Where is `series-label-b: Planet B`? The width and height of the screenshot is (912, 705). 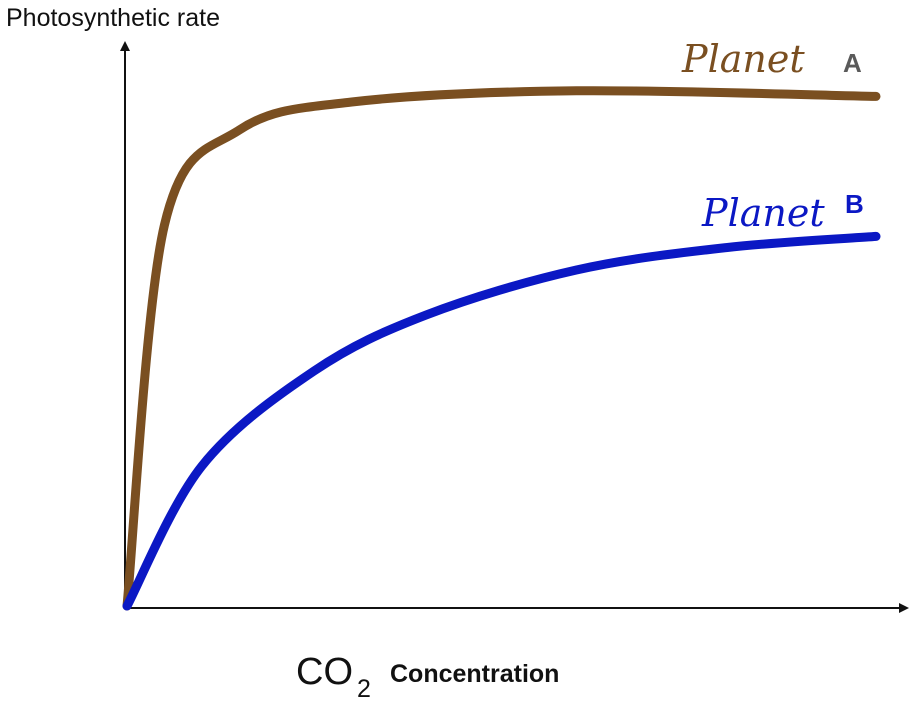 series-label-b: Planet B is located at coordinates (782, 212).